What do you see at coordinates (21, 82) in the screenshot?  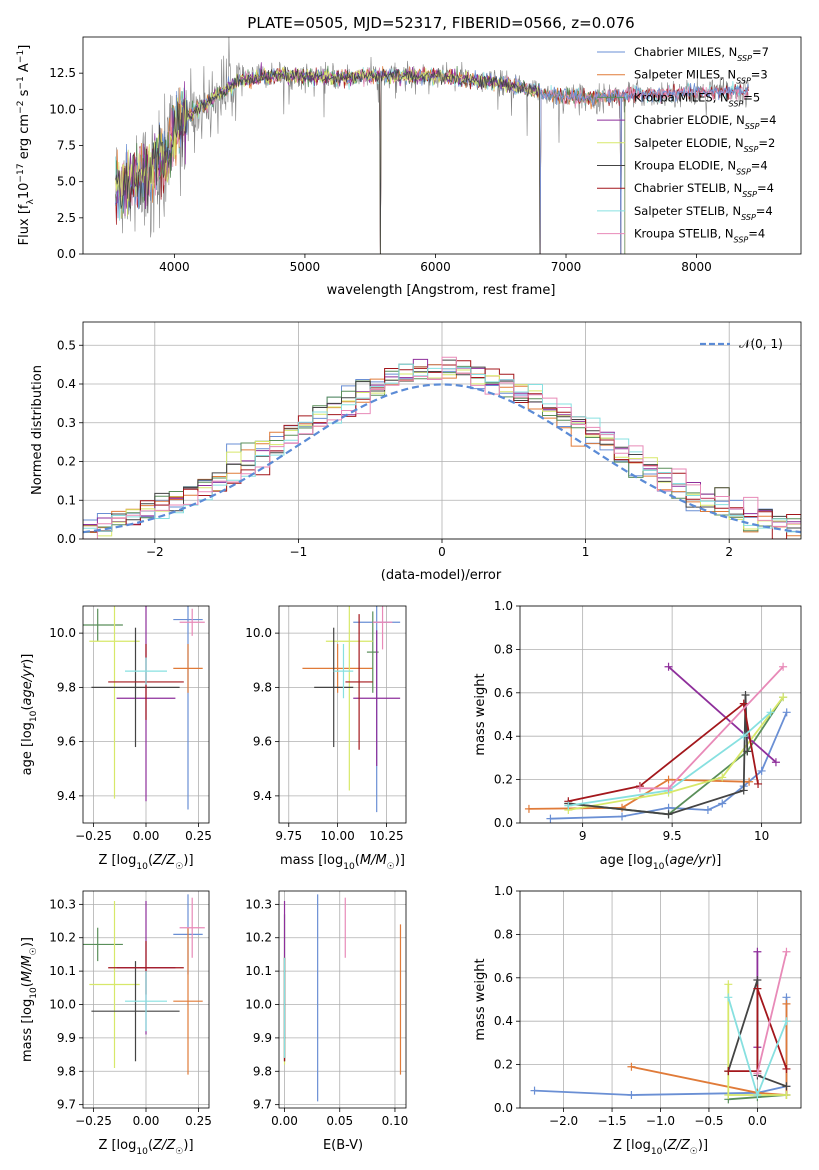 I see `label-part: −1` at bounding box center [21, 82].